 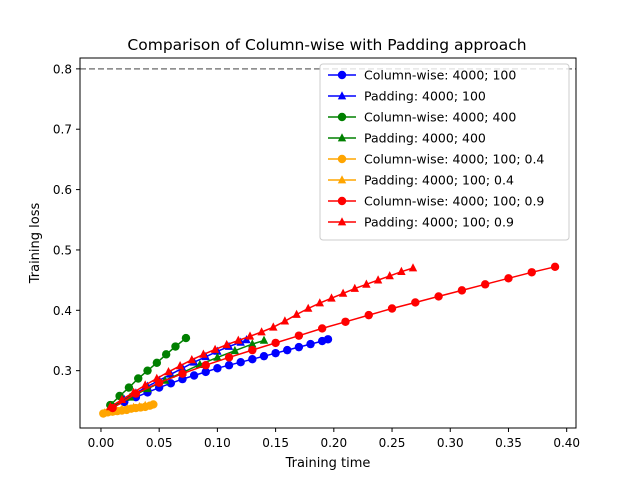 I want to click on legend-label: Padding: 4000; 100, so click(x=425, y=96).